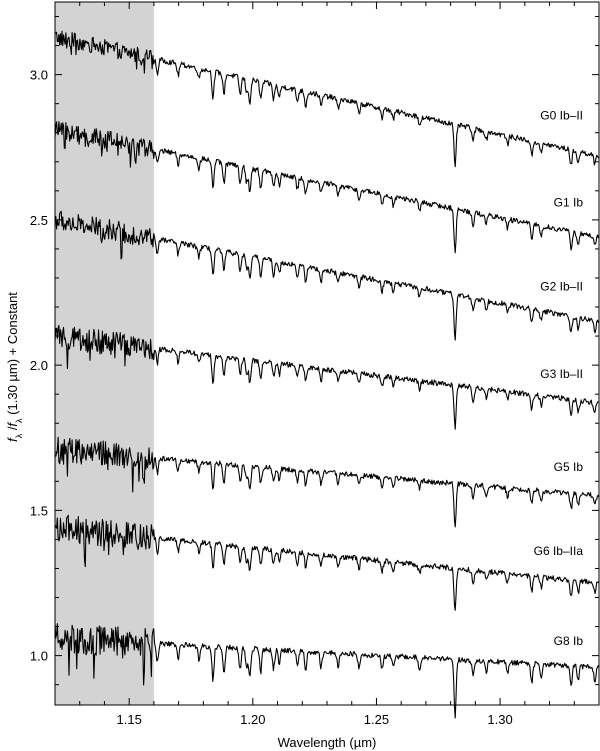  I want to click on y-tick-label: 2.5, so click(39, 220).